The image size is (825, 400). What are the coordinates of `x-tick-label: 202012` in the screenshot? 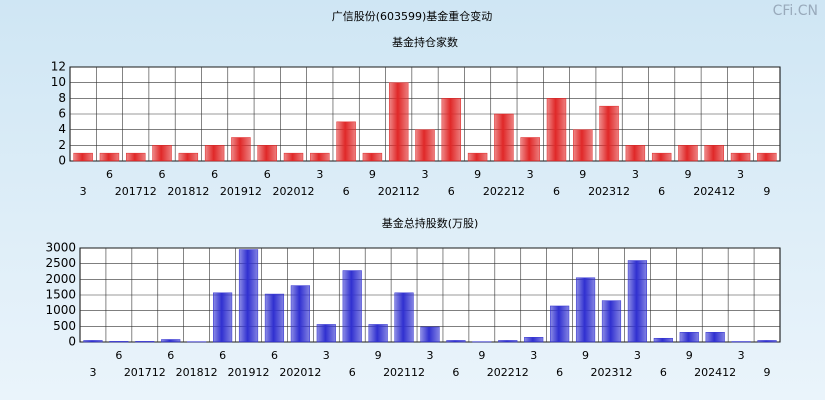 It's located at (294, 191).